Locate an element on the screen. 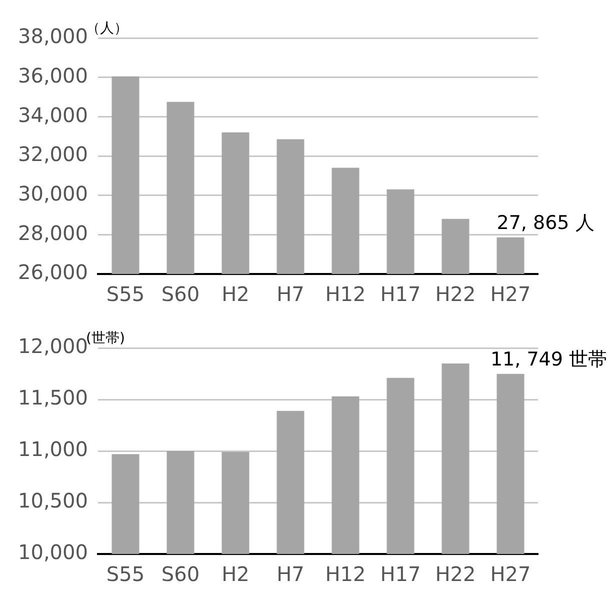 The width and height of the screenshot is (616, 601). y-tick-label: 38,000 is located at coordinates (53, 36).